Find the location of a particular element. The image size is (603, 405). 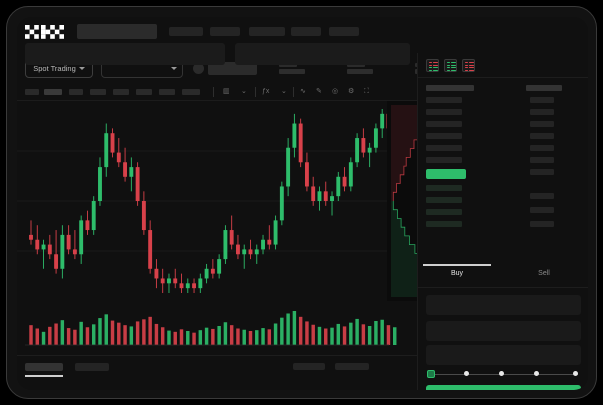

okx-logo is located at coordinates (47, 32).